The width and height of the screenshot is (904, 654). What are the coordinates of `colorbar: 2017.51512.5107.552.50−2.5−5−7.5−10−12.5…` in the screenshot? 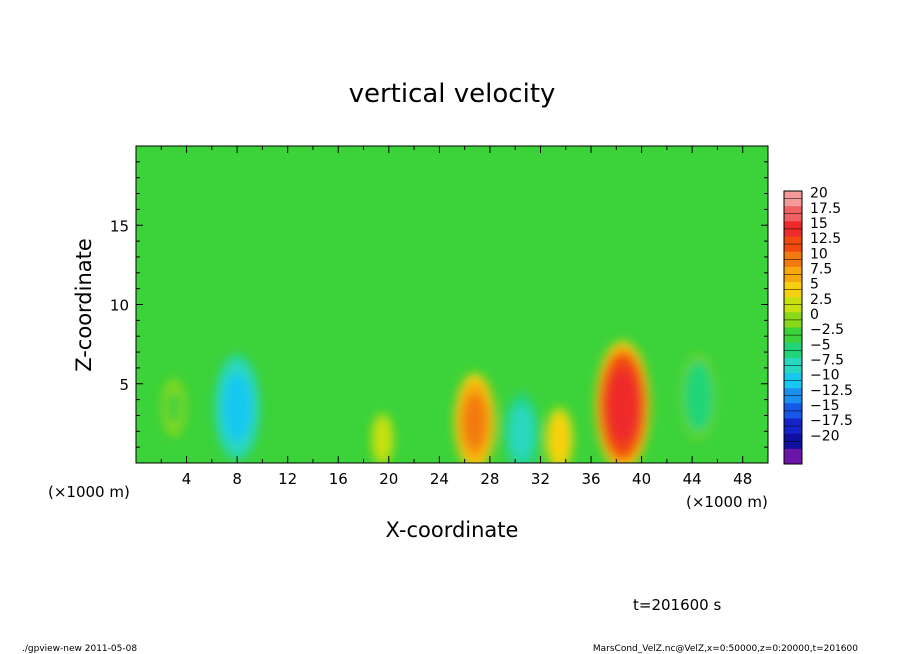 It's located at (818, 325).